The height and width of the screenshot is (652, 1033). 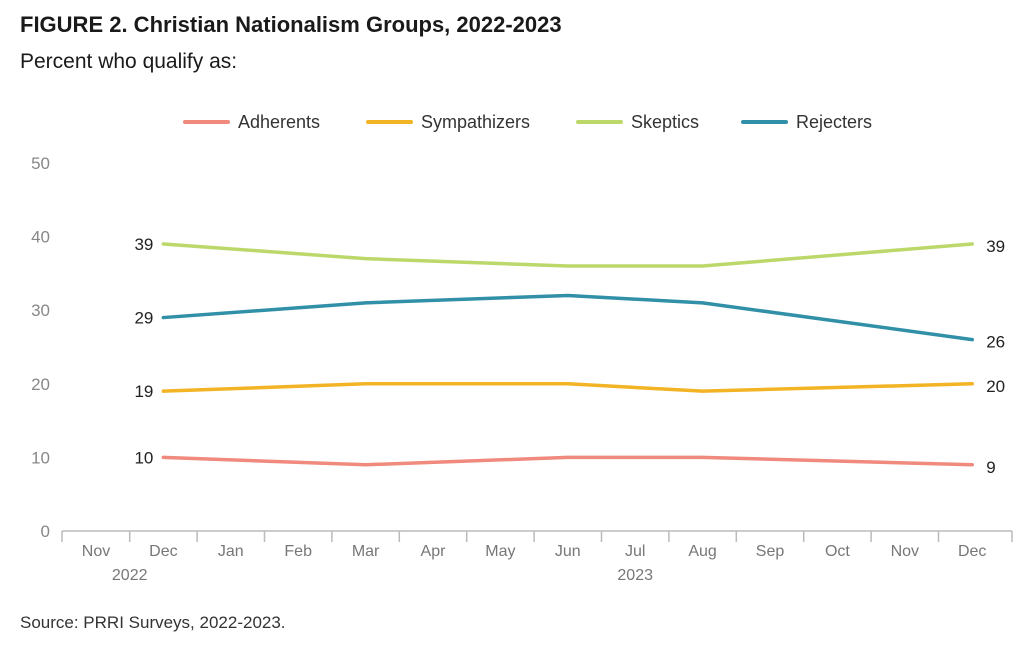 I want to click on x-year-label: 2022, so click(x=130, y=575).